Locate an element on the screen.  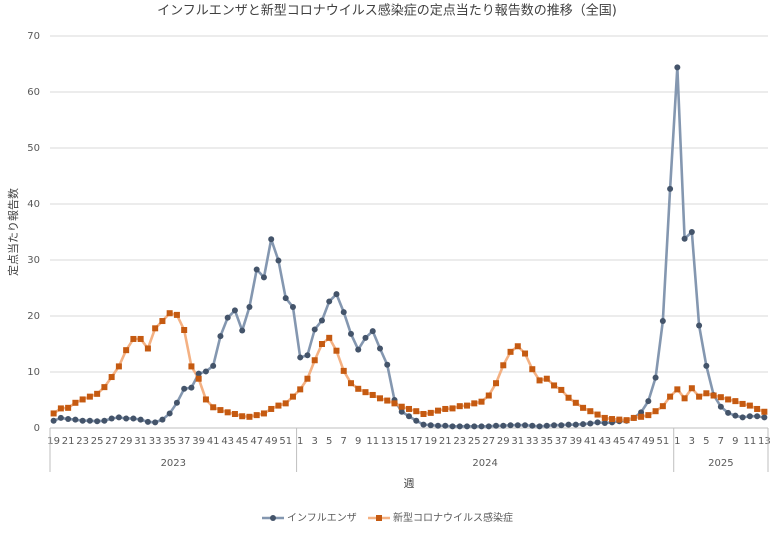
x-tick-label: 33 is located at coordinates (155, 441).